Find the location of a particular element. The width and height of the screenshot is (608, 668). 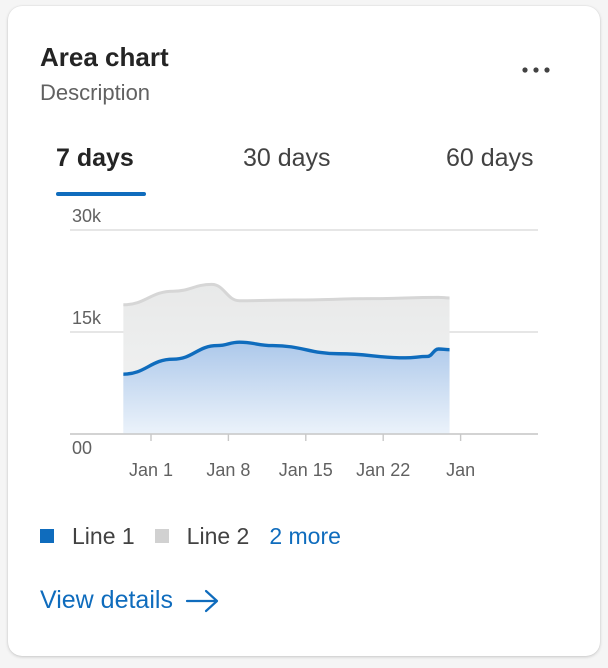

more-horizontal-icon is located at coordinates (536, 70).